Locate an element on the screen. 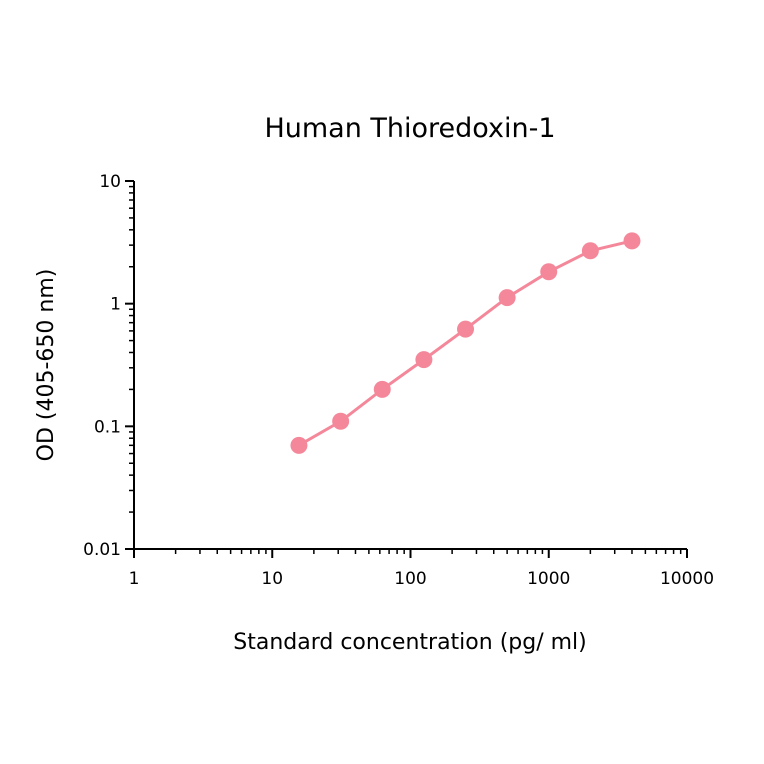 Image resolution: width=764 pixels, height=764 pixels. chart-title: Human Thioredoxin-1 is located at coordinates (409, 128).